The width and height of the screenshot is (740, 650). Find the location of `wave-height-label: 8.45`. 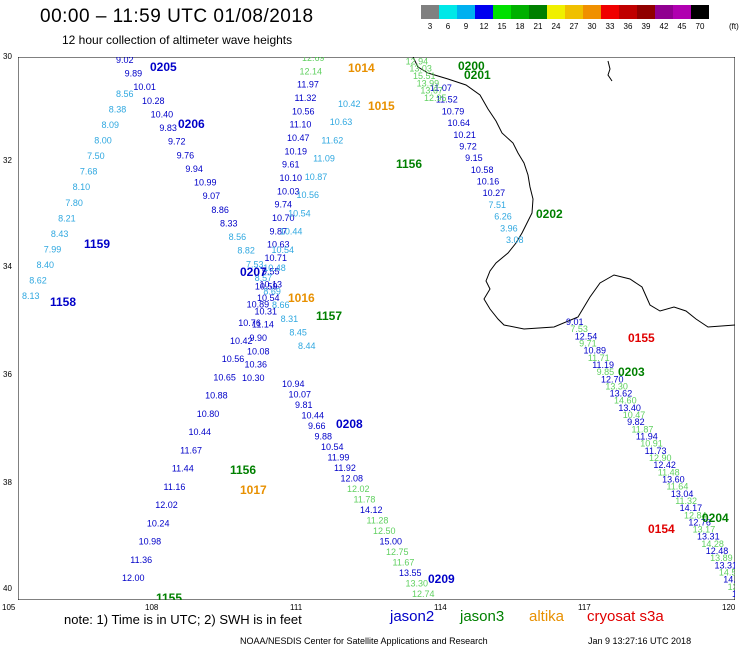

wave-height-label: 8.45 is located at coordinates (298, 332).